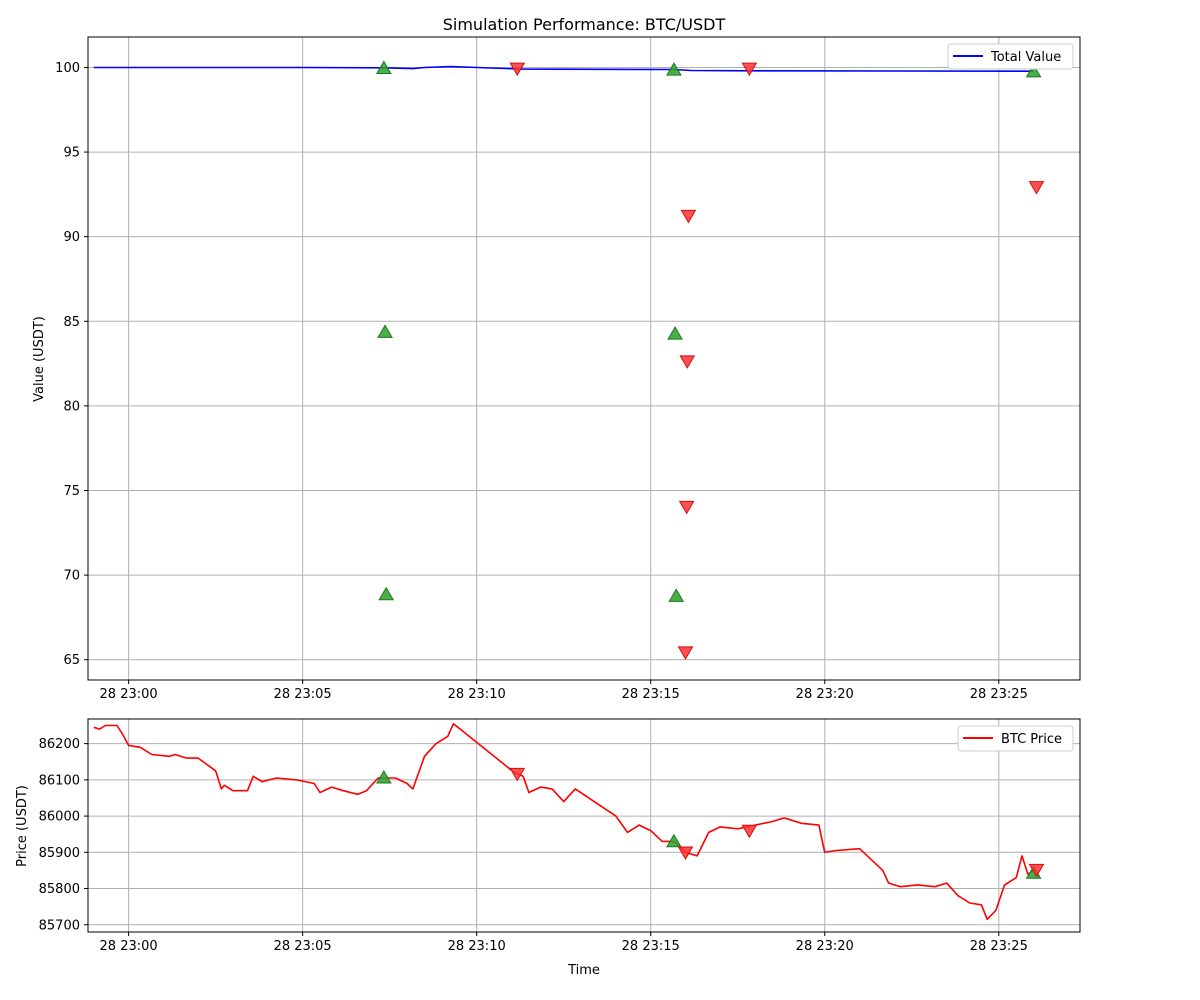 This screenshot has width=1200, height=1000. I want to click on y-tick-label: 85800, so click(59, 889).